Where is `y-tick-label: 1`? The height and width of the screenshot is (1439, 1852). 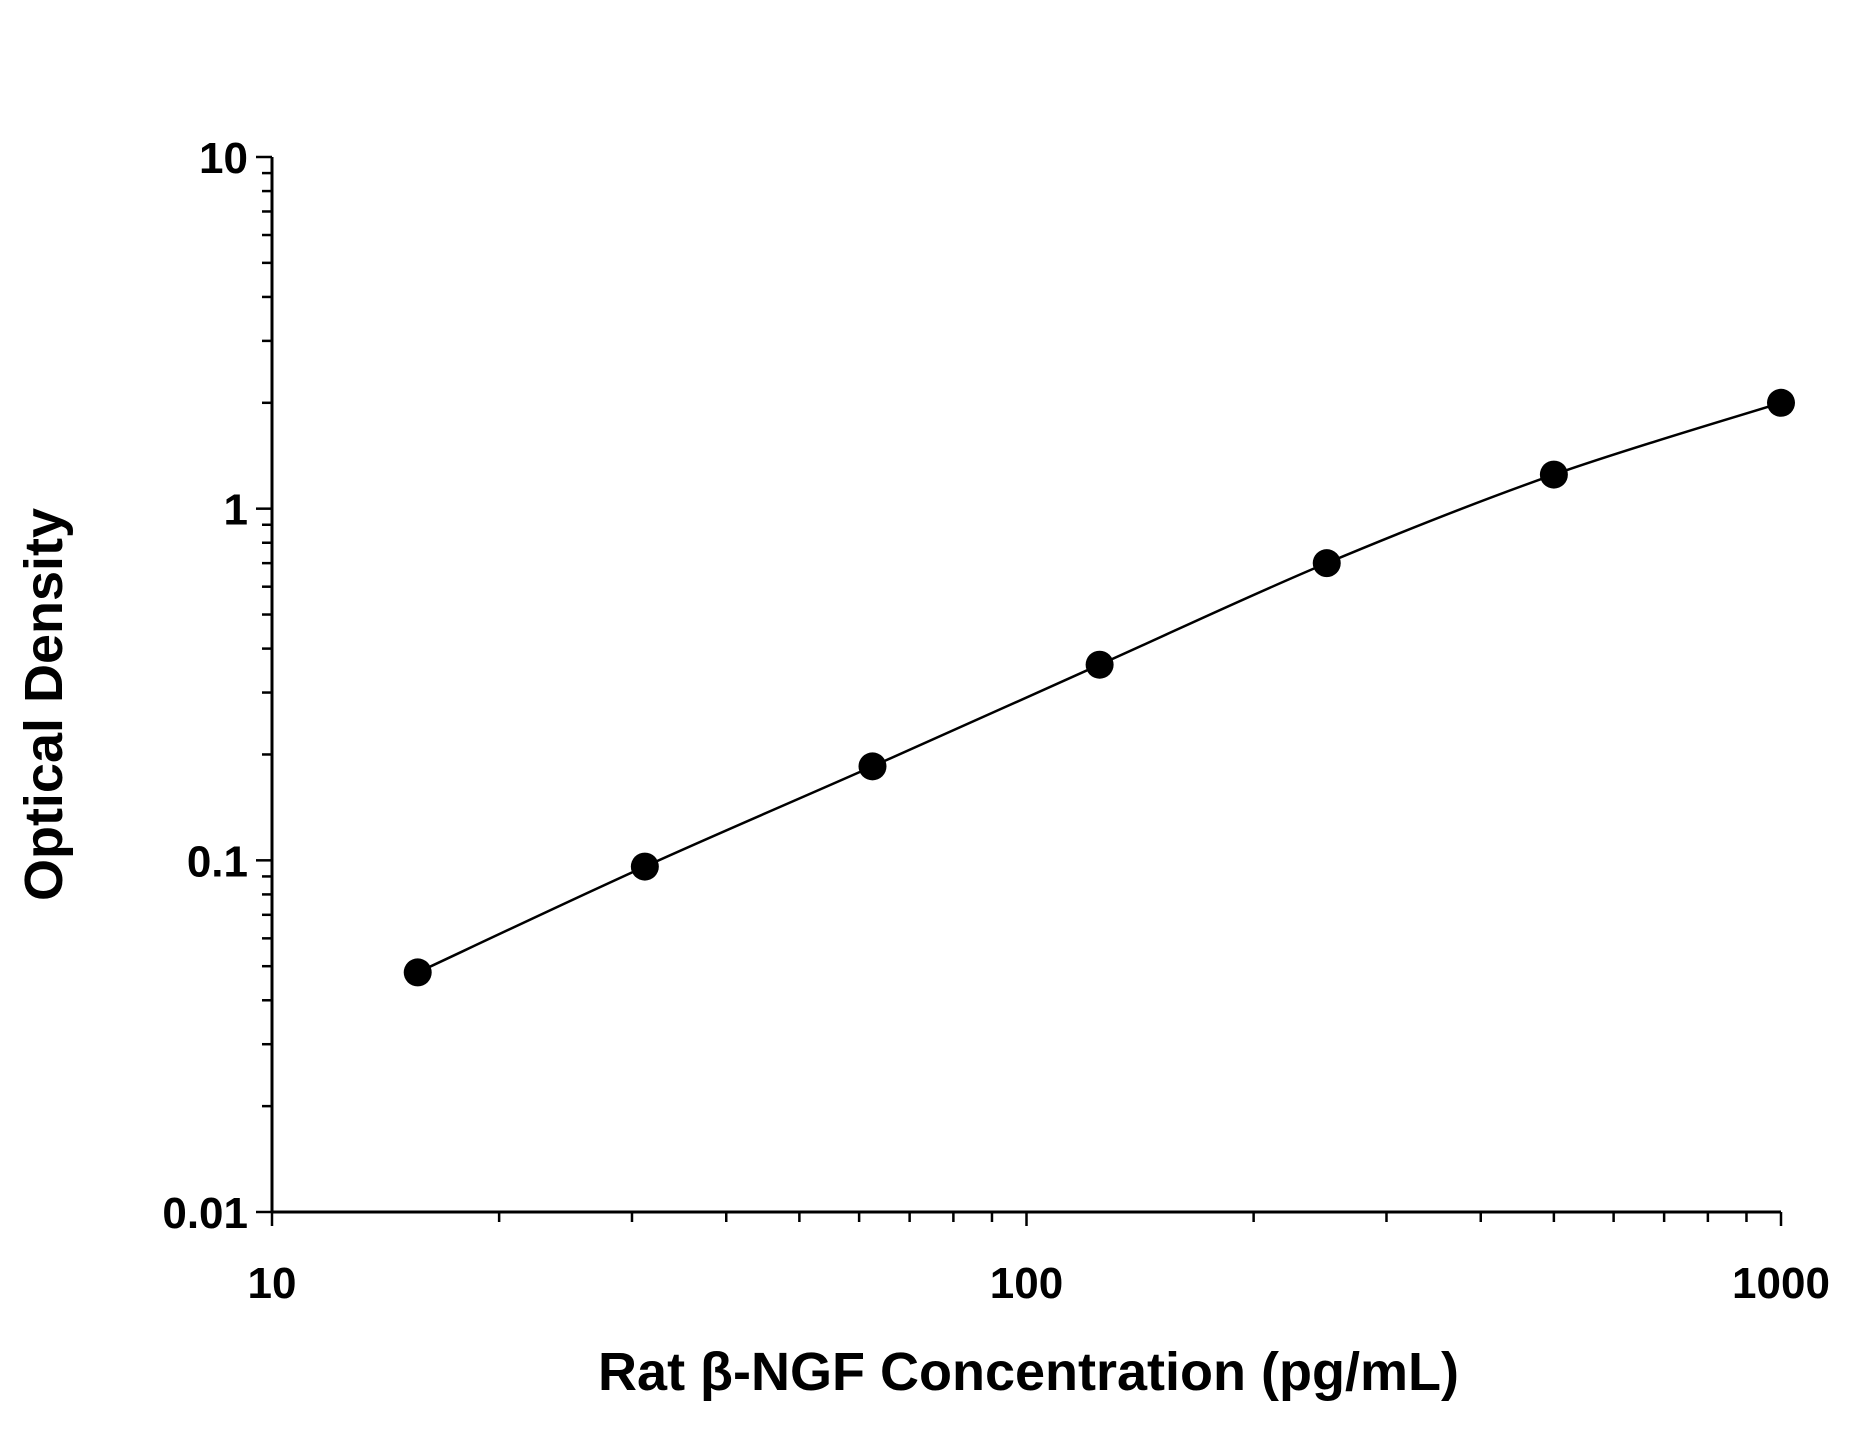
y-tick-label: 1 is located at coordinates (236, 510).